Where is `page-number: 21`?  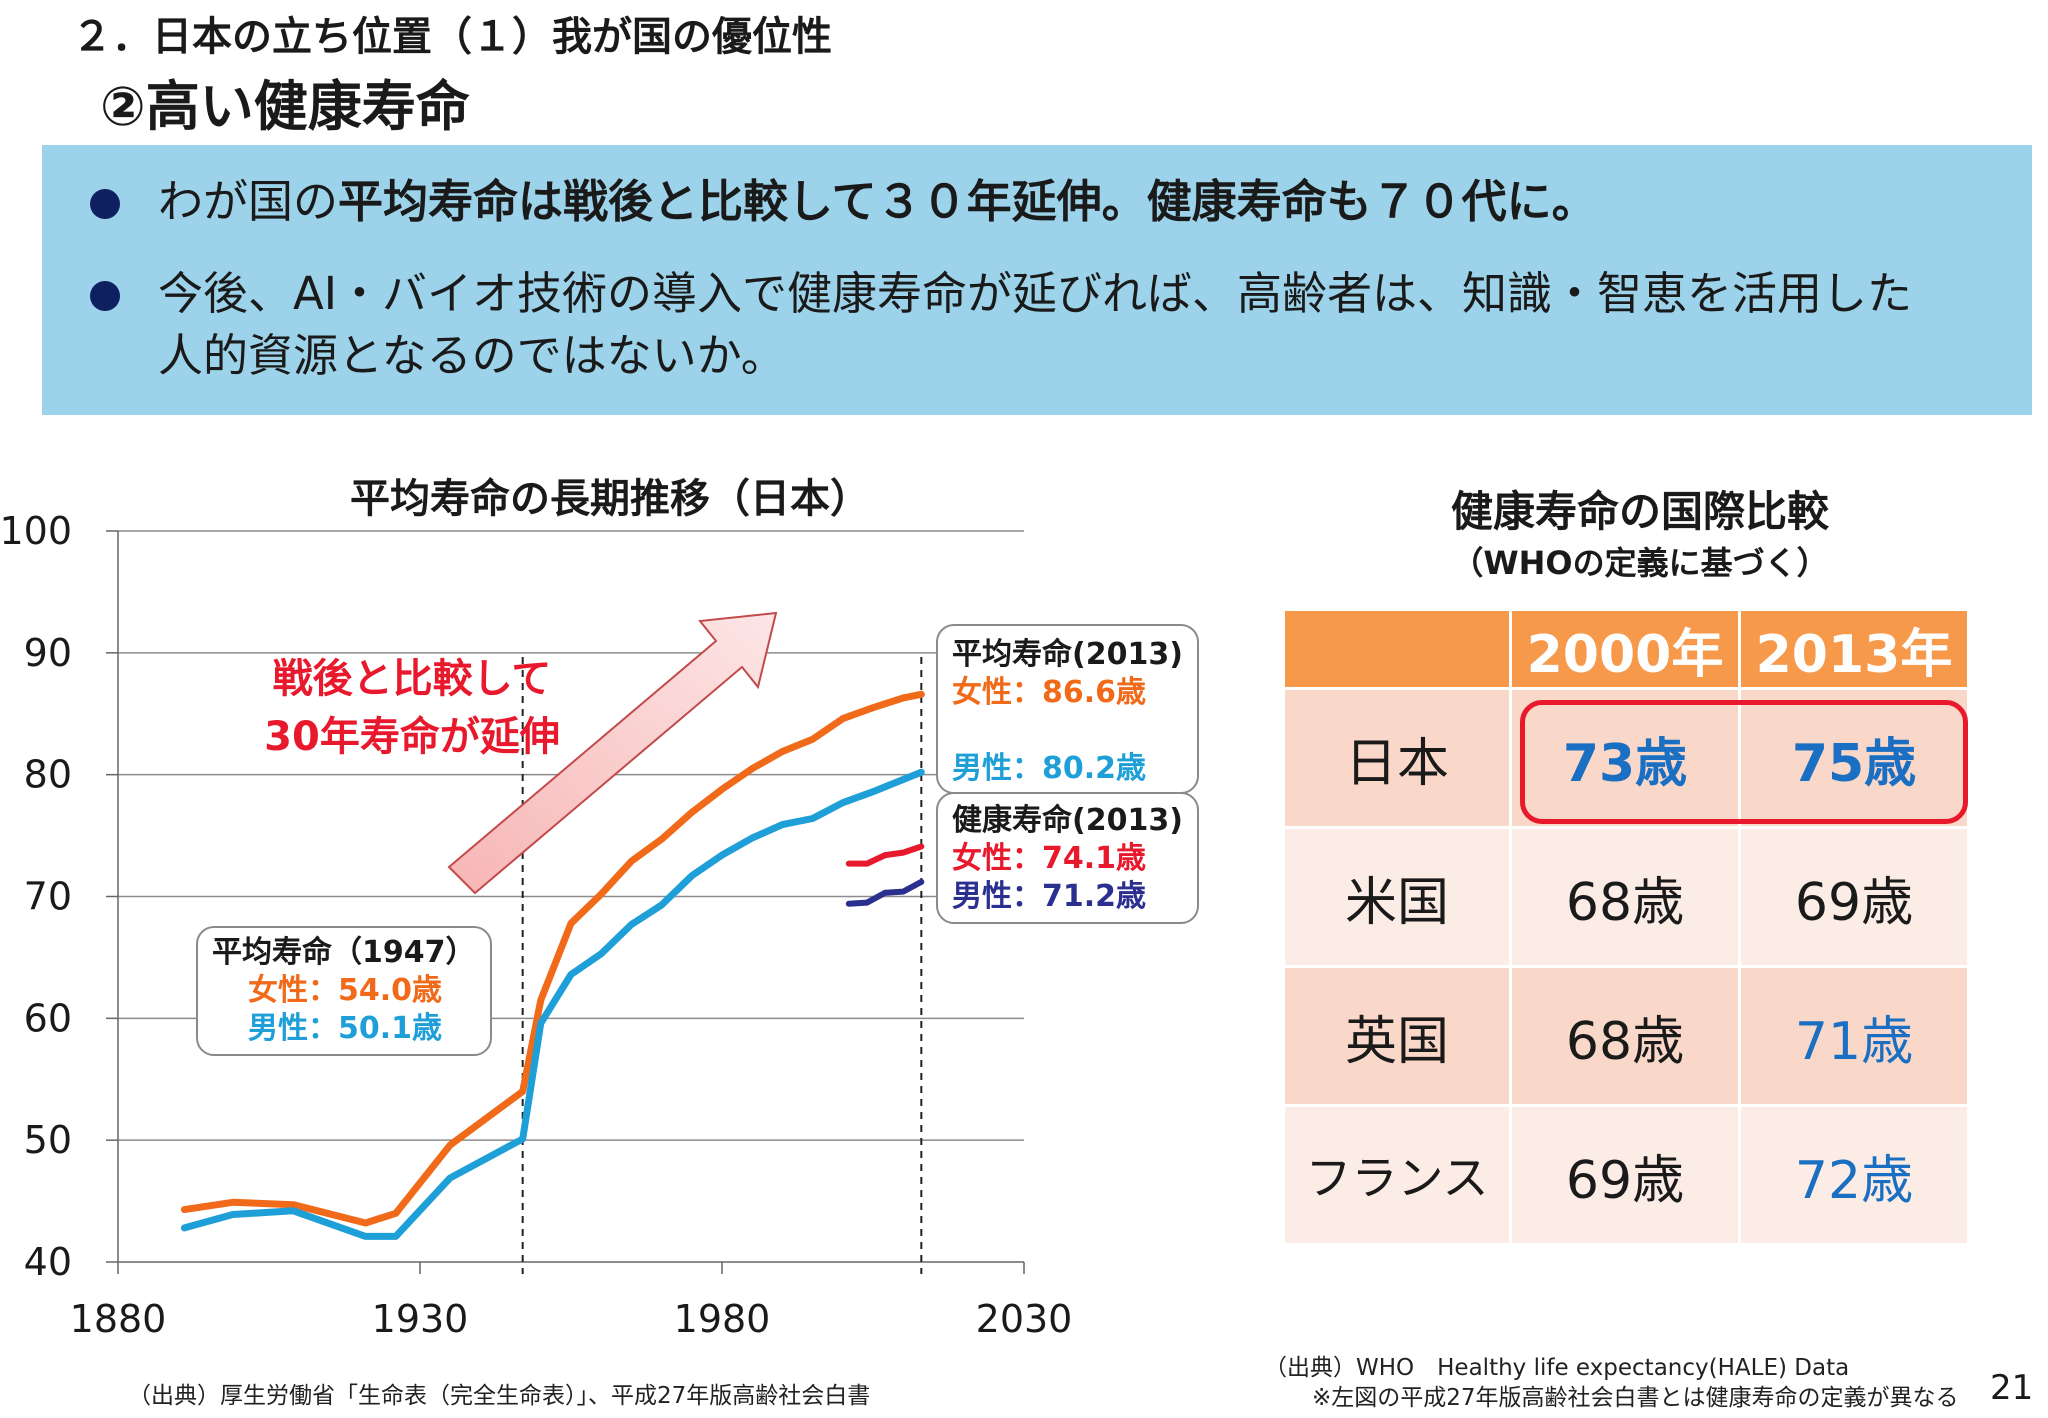 page-number: 21 is located at coordinates (2012, 1388).